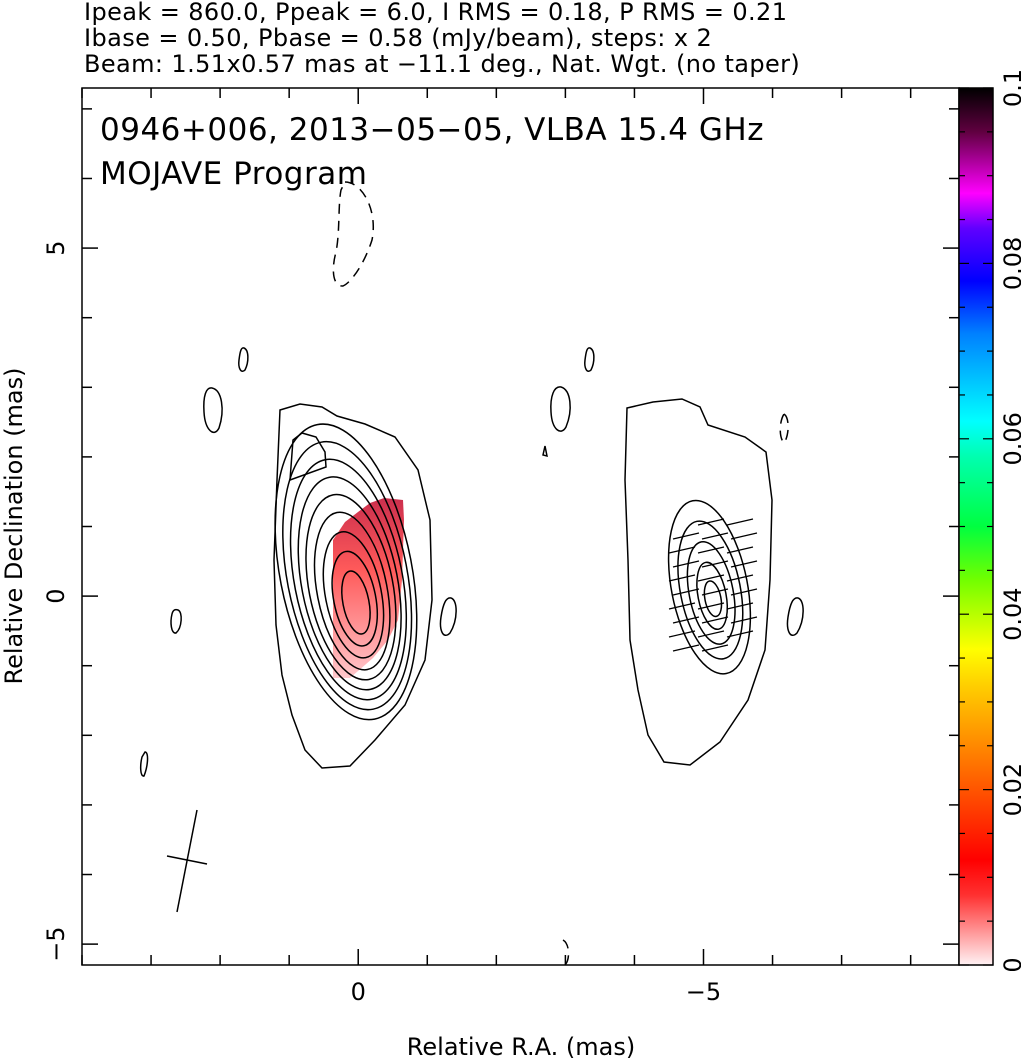 The width and height of the screenshot is (1021, 1060). I want to click on intensity-contours-jet, so click(698, 582).